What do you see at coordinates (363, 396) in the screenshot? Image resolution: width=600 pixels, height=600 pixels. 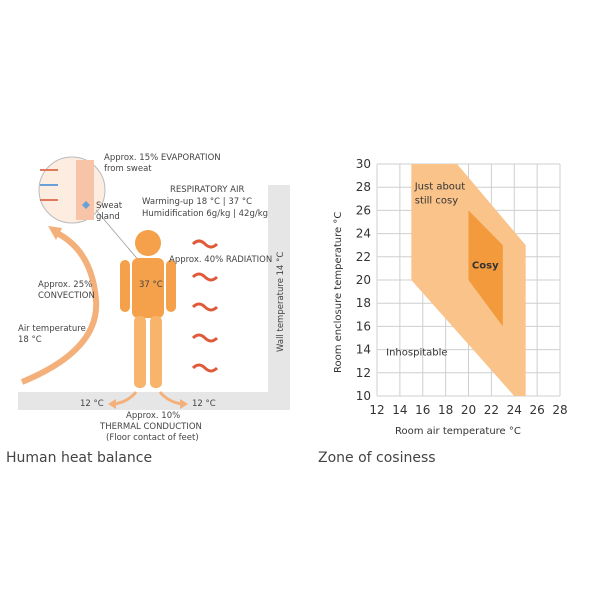 I see `y-tick-label: 10` at bounding box center [363, 396].